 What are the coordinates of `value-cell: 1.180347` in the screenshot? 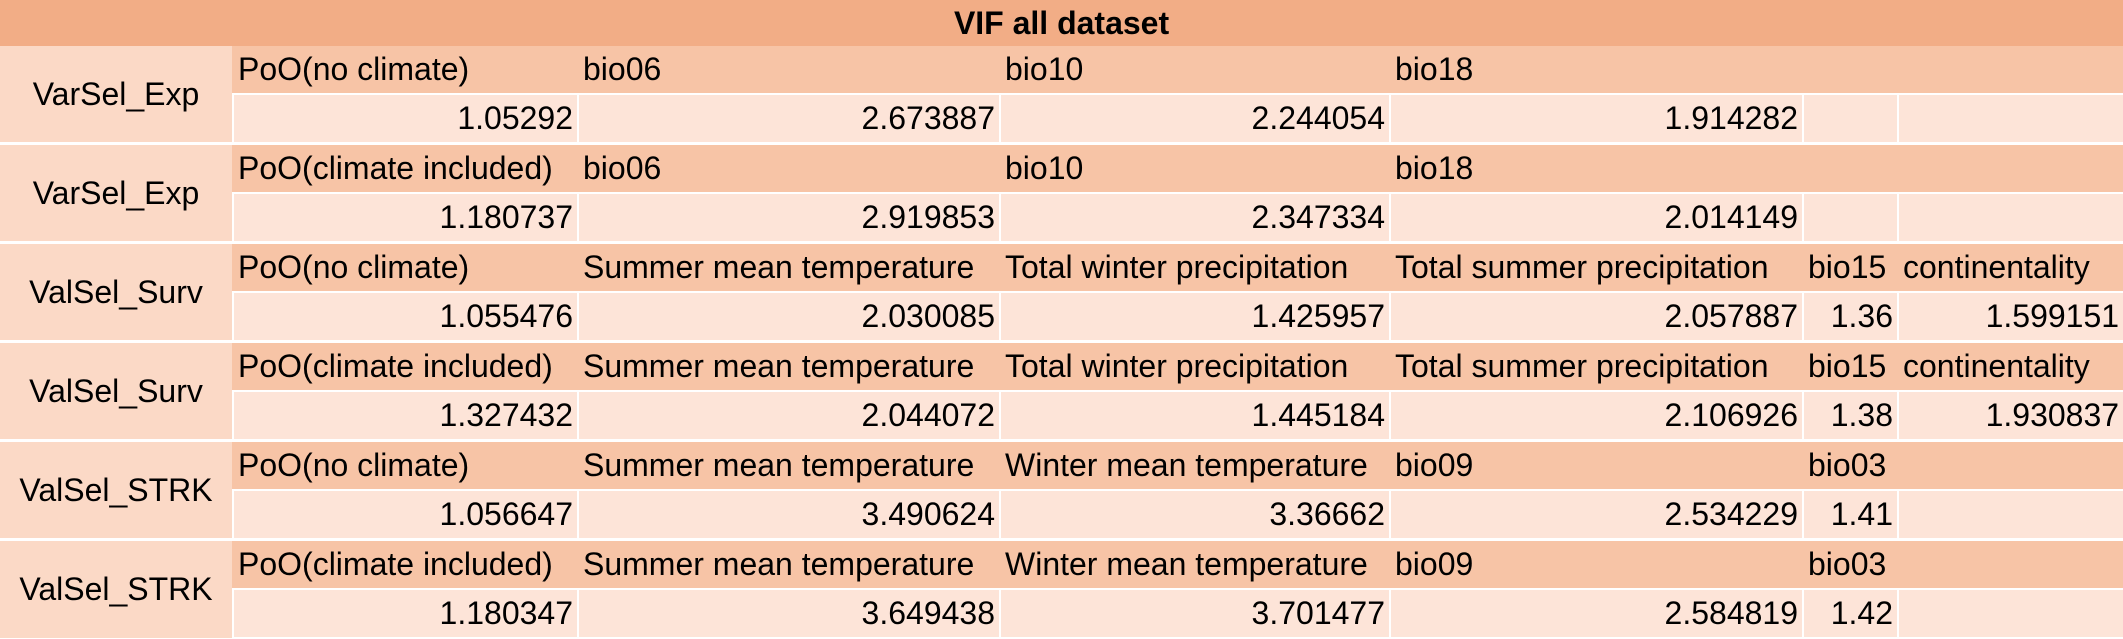 It's located at (405, 614).